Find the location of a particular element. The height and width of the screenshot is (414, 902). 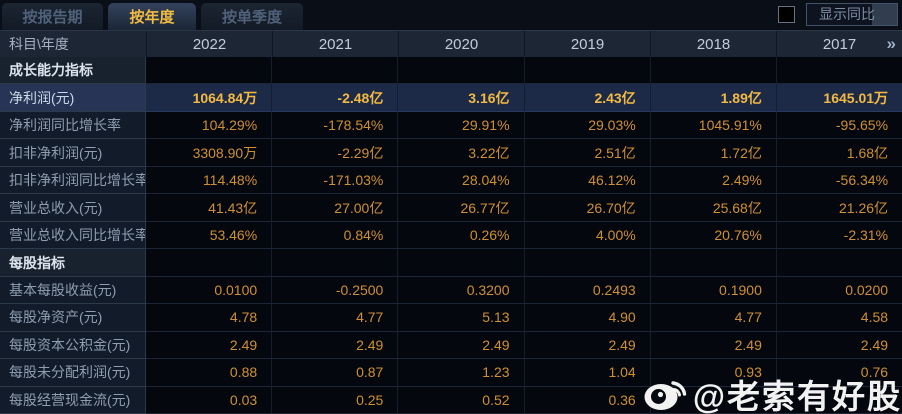

cell-value: 3308.90万 is located at coordinates (209, 153).